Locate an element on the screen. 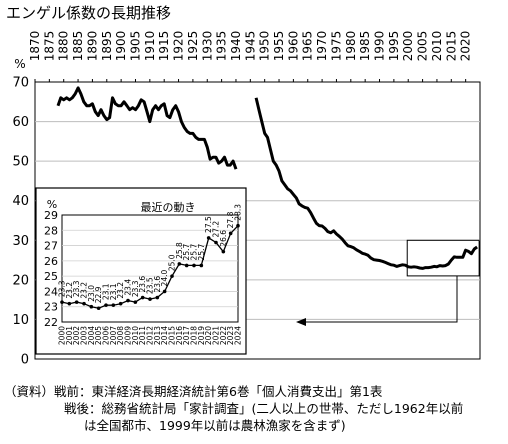 This screenshot has width=508, height=444. inset-data-label: 27.5 is located at coordinates (208, 224).